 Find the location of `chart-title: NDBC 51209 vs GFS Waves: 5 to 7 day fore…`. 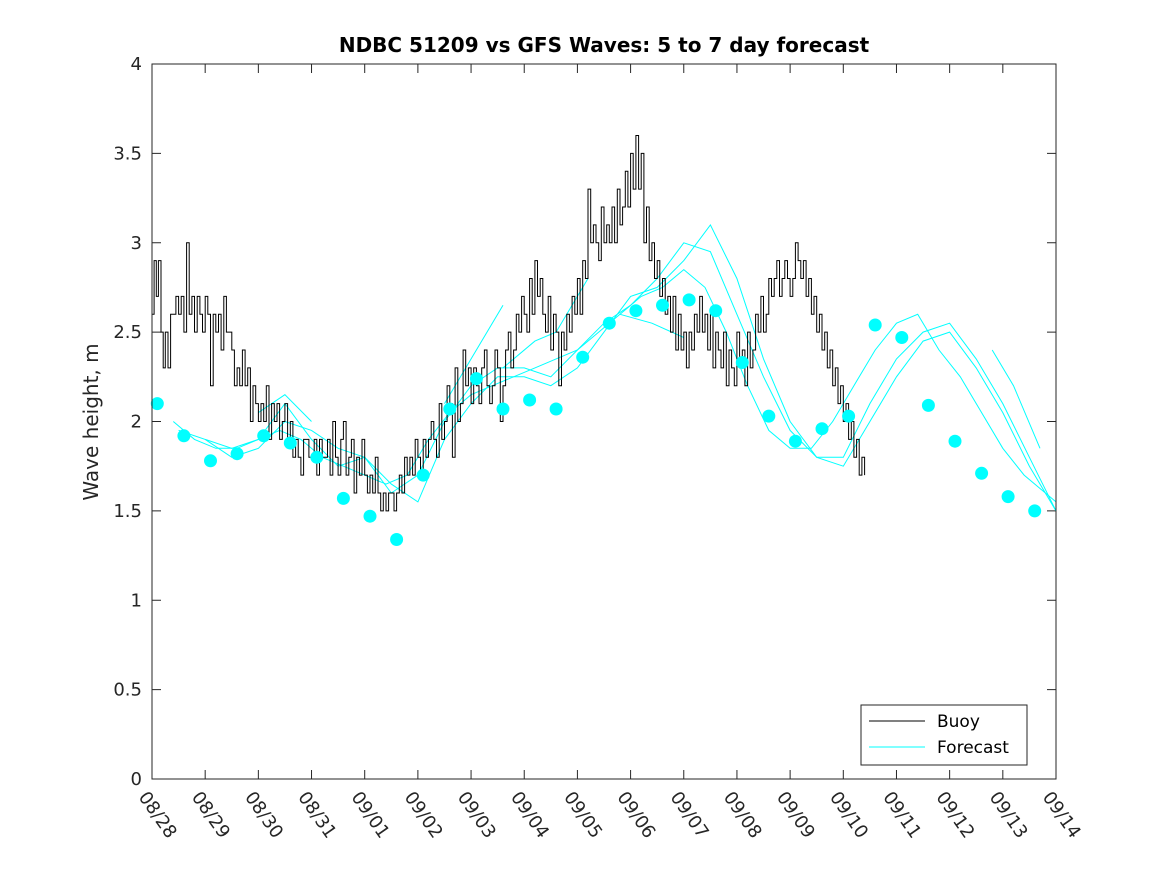

chart-title: NDBC 51209 vs GFS Waves: 5 to 7 day fore… is located at coordinates (604, 45).